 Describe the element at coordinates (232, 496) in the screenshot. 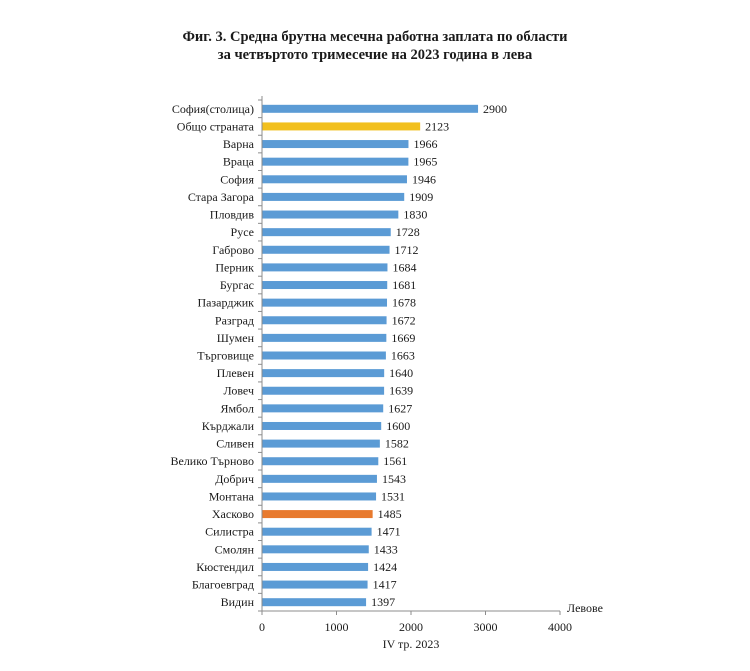

I see `category-label: Монтана` at that location.